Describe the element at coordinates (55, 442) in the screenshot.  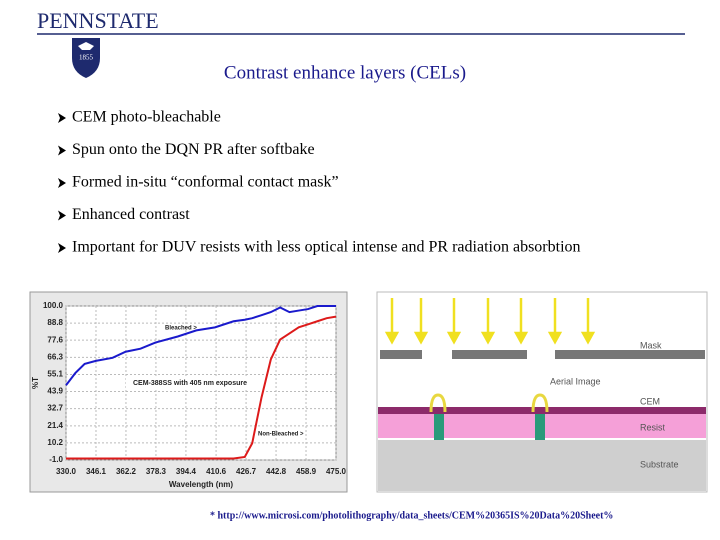
I see `y-tick-label: 10.2` at that location.